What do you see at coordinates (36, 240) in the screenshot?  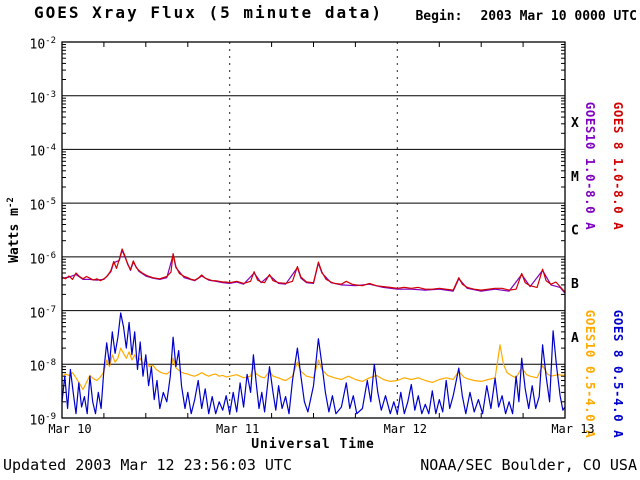 I see `y-axis-ticks: 10⁻² 10⁻³ 10⁻⁴ 10⁻⁵ 10⁻⁶ 10⁻⁷ 10⁻⁸ 10⁻⁹` at bounding box center [36, 240].